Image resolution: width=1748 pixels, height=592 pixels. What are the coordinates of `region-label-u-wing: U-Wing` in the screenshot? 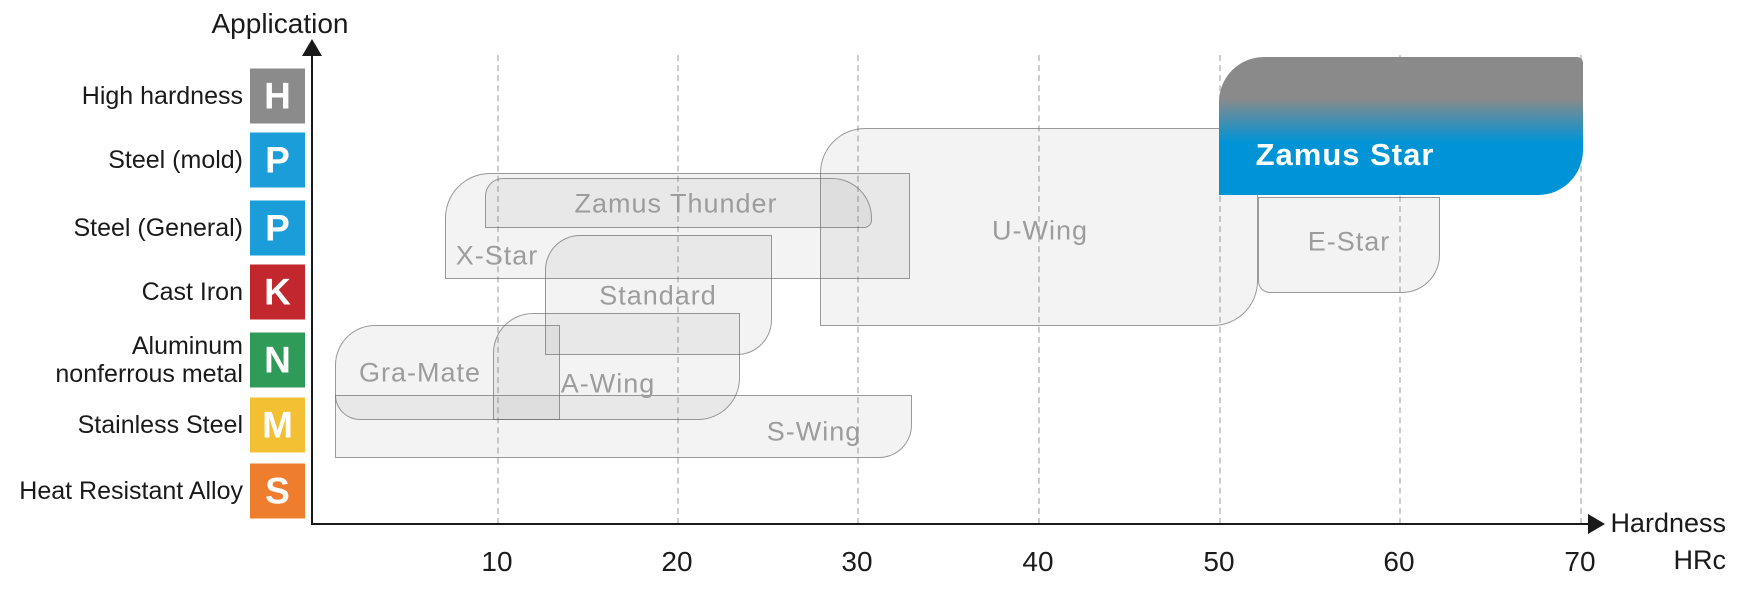 It's located at (1040, 230).